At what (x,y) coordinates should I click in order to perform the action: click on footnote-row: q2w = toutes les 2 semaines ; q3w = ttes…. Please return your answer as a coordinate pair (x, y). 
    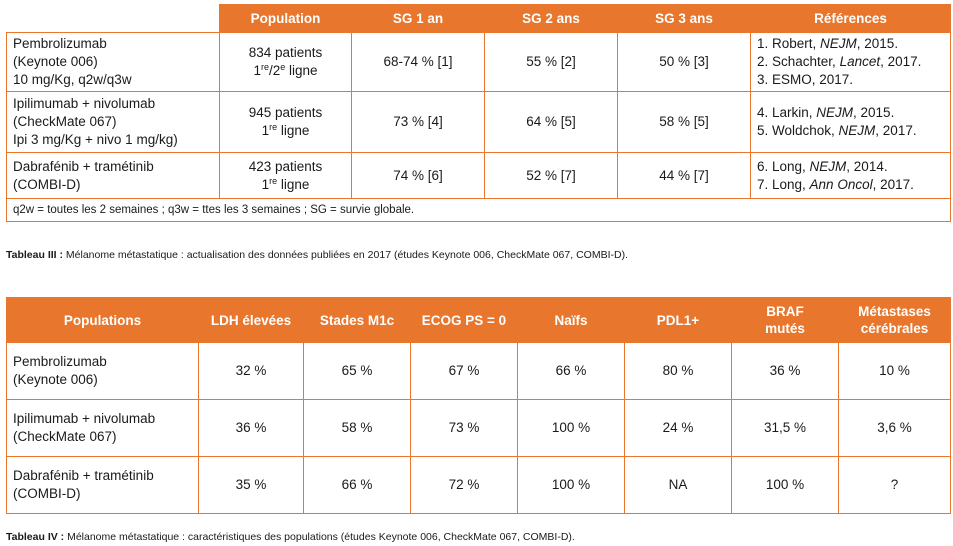
    Looking at the image, I should click on (478, 210).